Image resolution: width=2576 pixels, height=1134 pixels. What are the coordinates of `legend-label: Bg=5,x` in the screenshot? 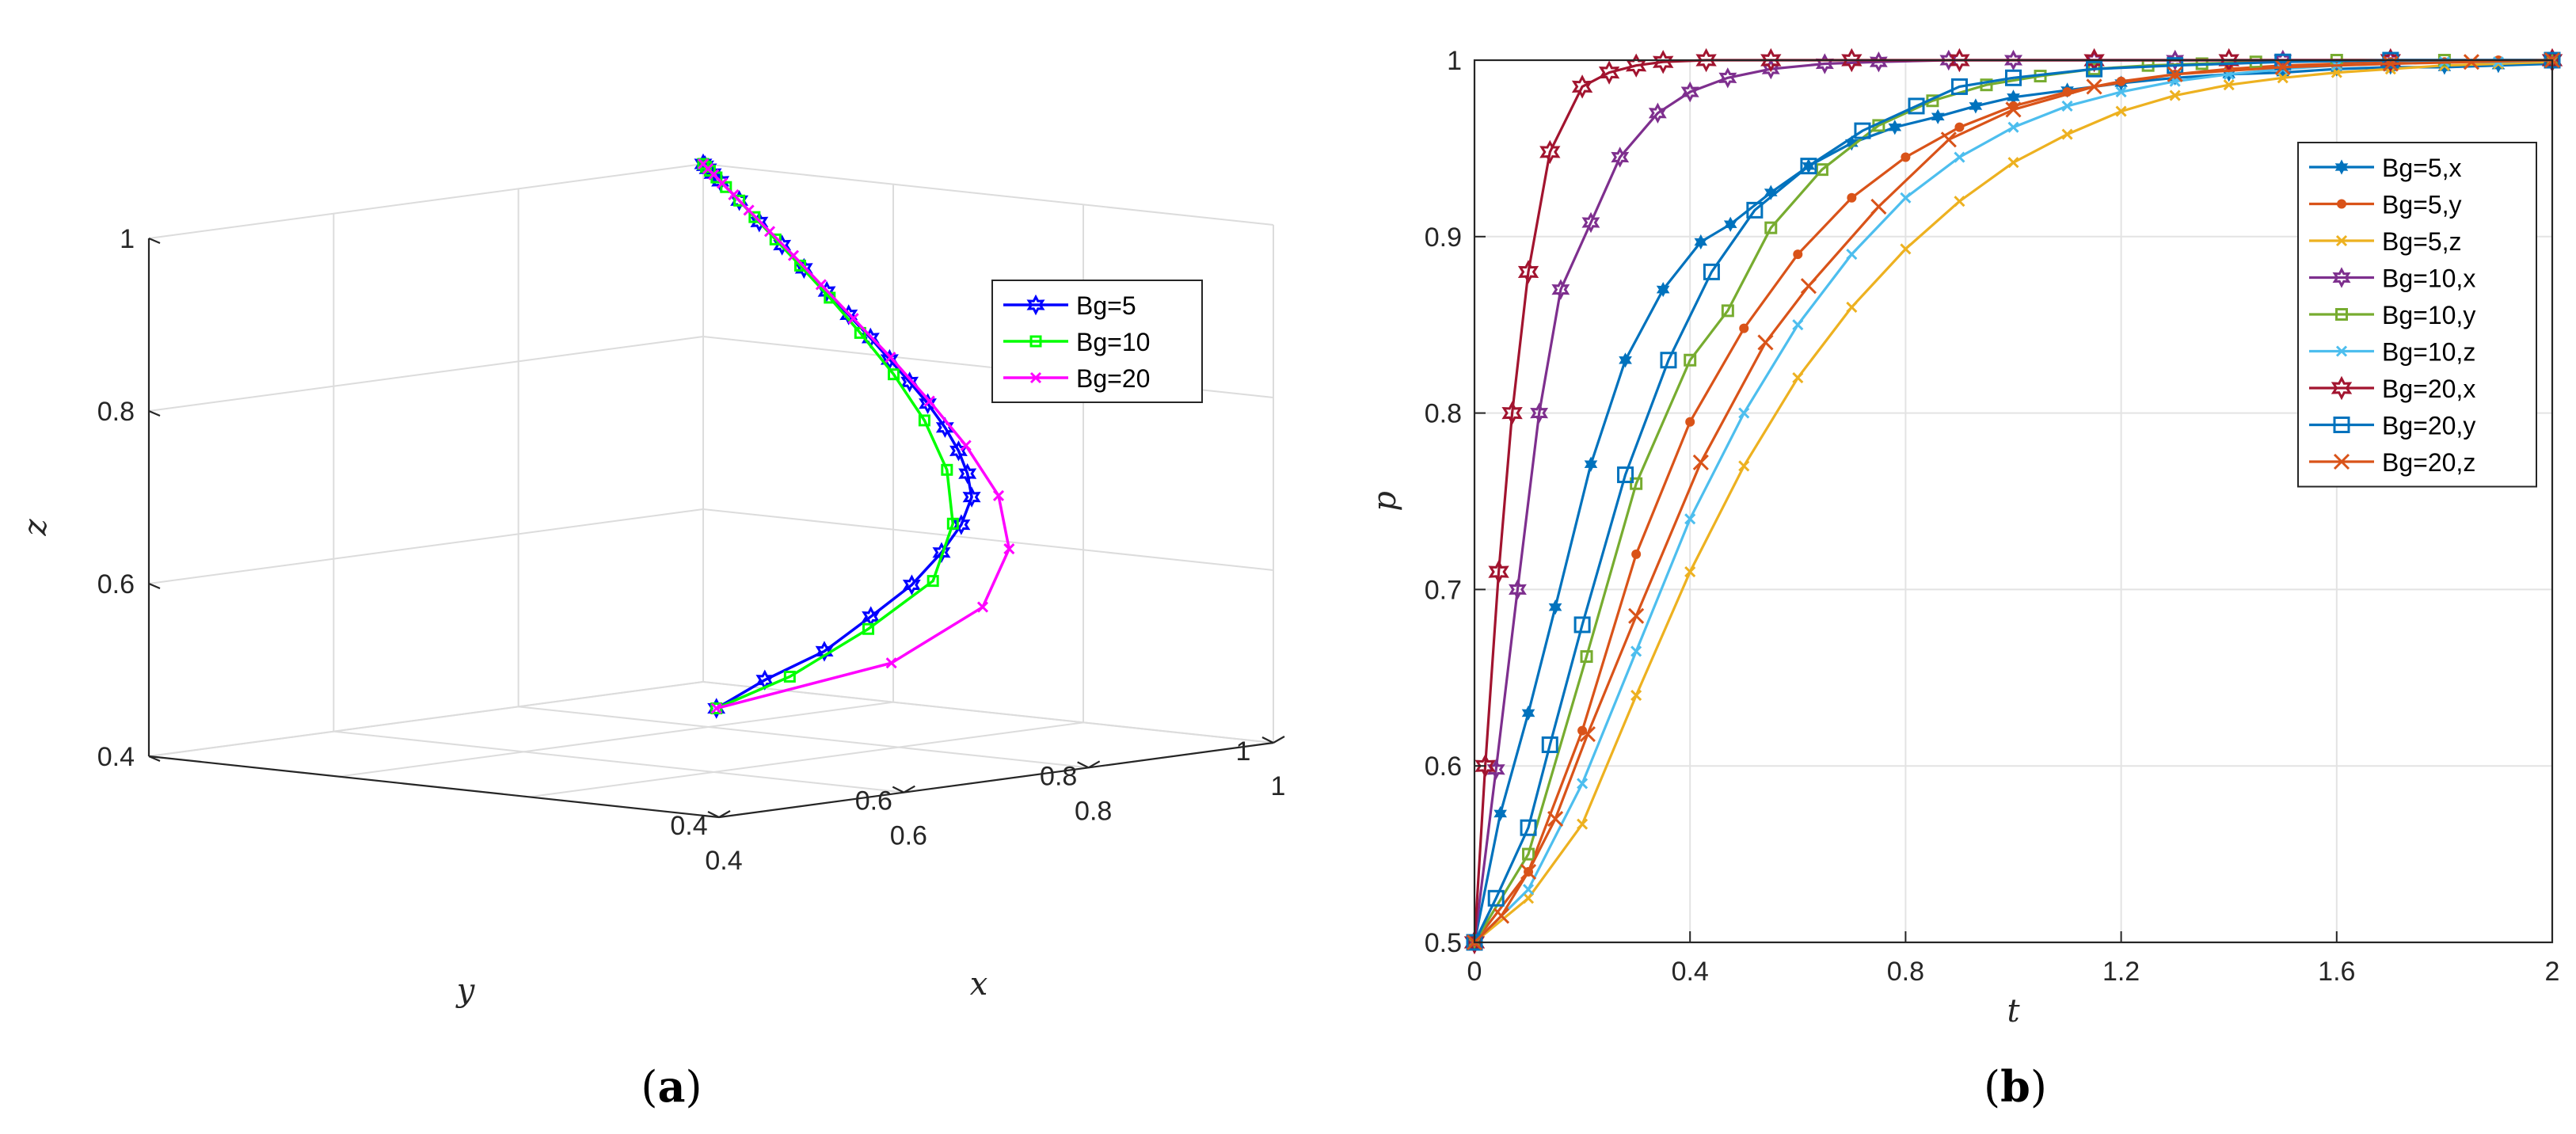 It's located at (2422, 168).